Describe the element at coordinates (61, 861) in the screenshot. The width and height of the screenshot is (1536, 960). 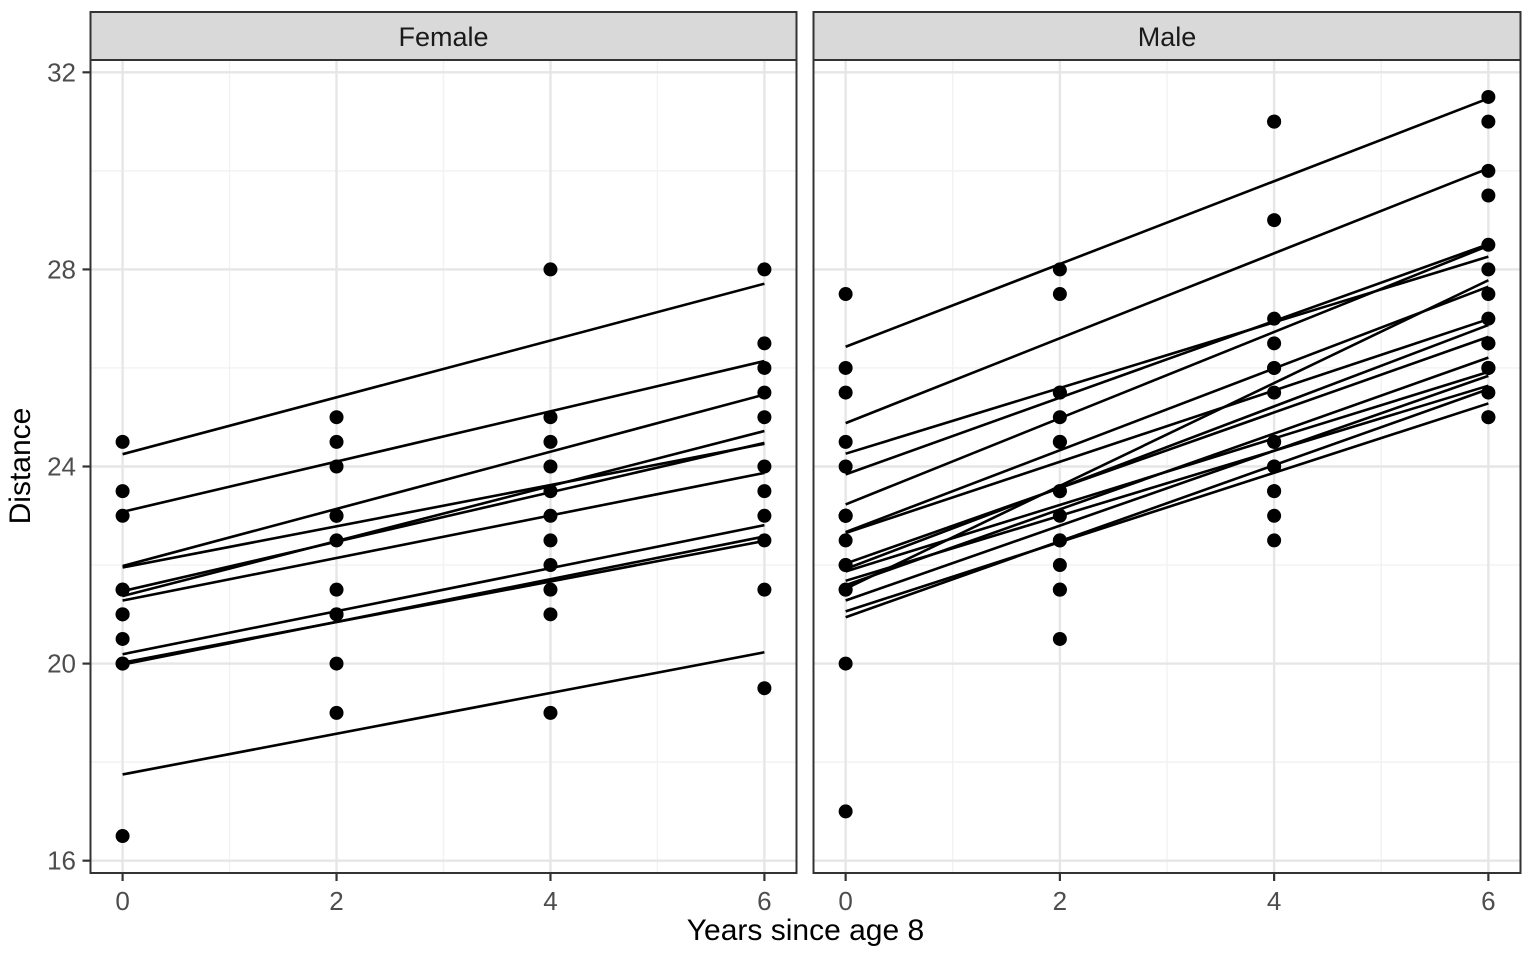
I see `y-tick-label: 16` at that location.